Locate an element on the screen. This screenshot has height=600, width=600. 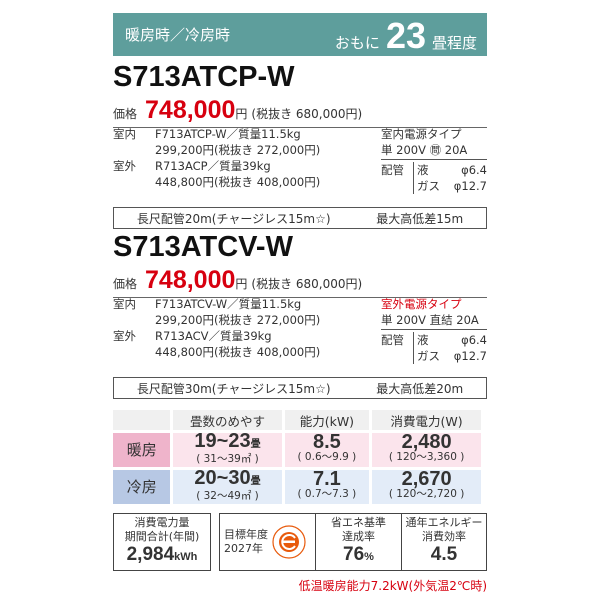
indoor-unit: F713ATCP-W／質量11.5kg is located at coordinates (228, 134).